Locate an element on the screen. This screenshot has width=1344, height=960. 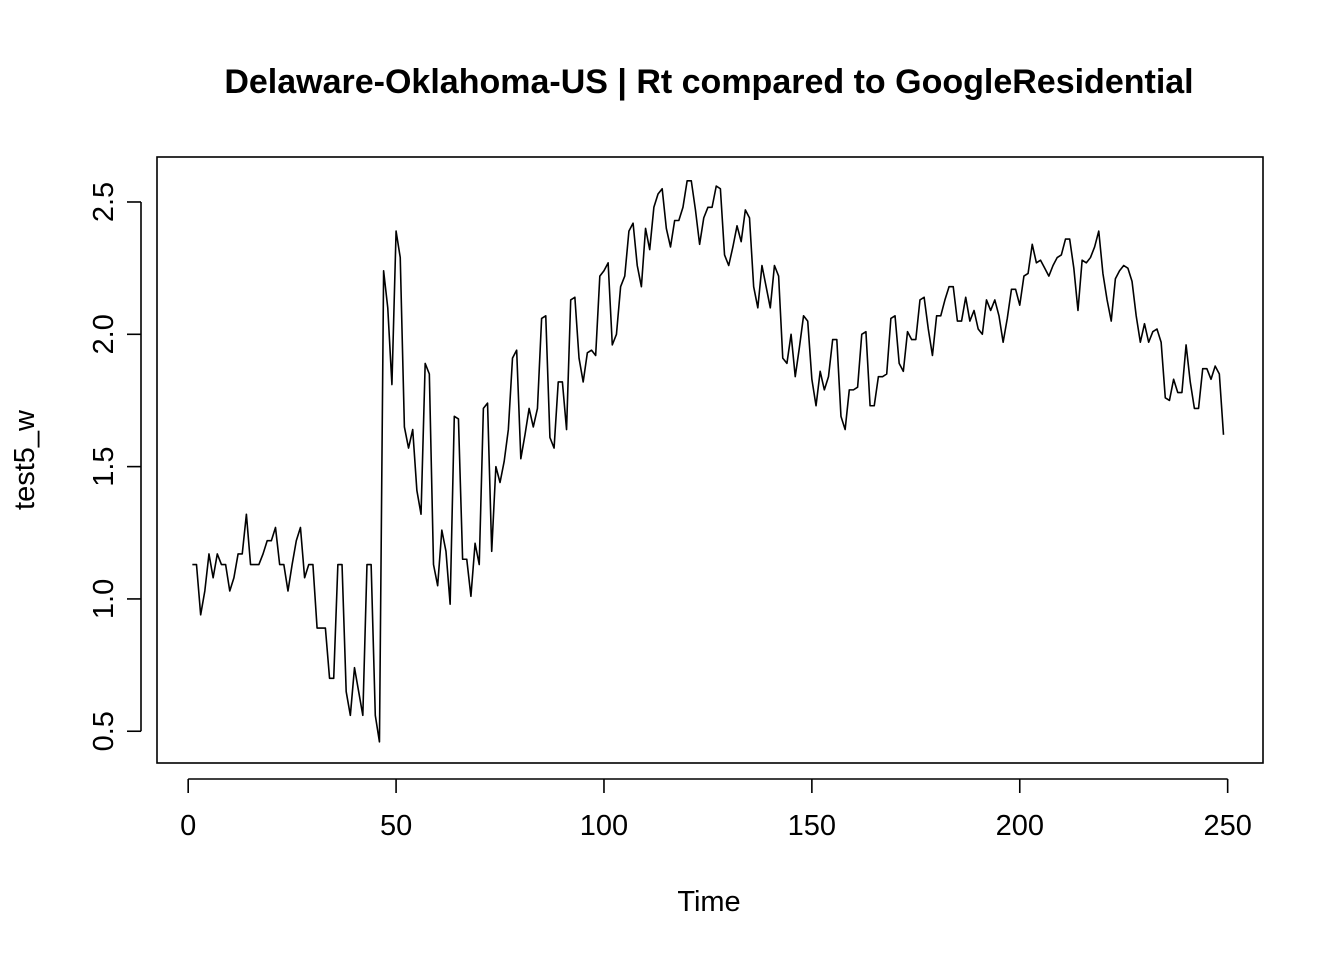
x-tick-label: 200 is located at coordinates (1020, 826).